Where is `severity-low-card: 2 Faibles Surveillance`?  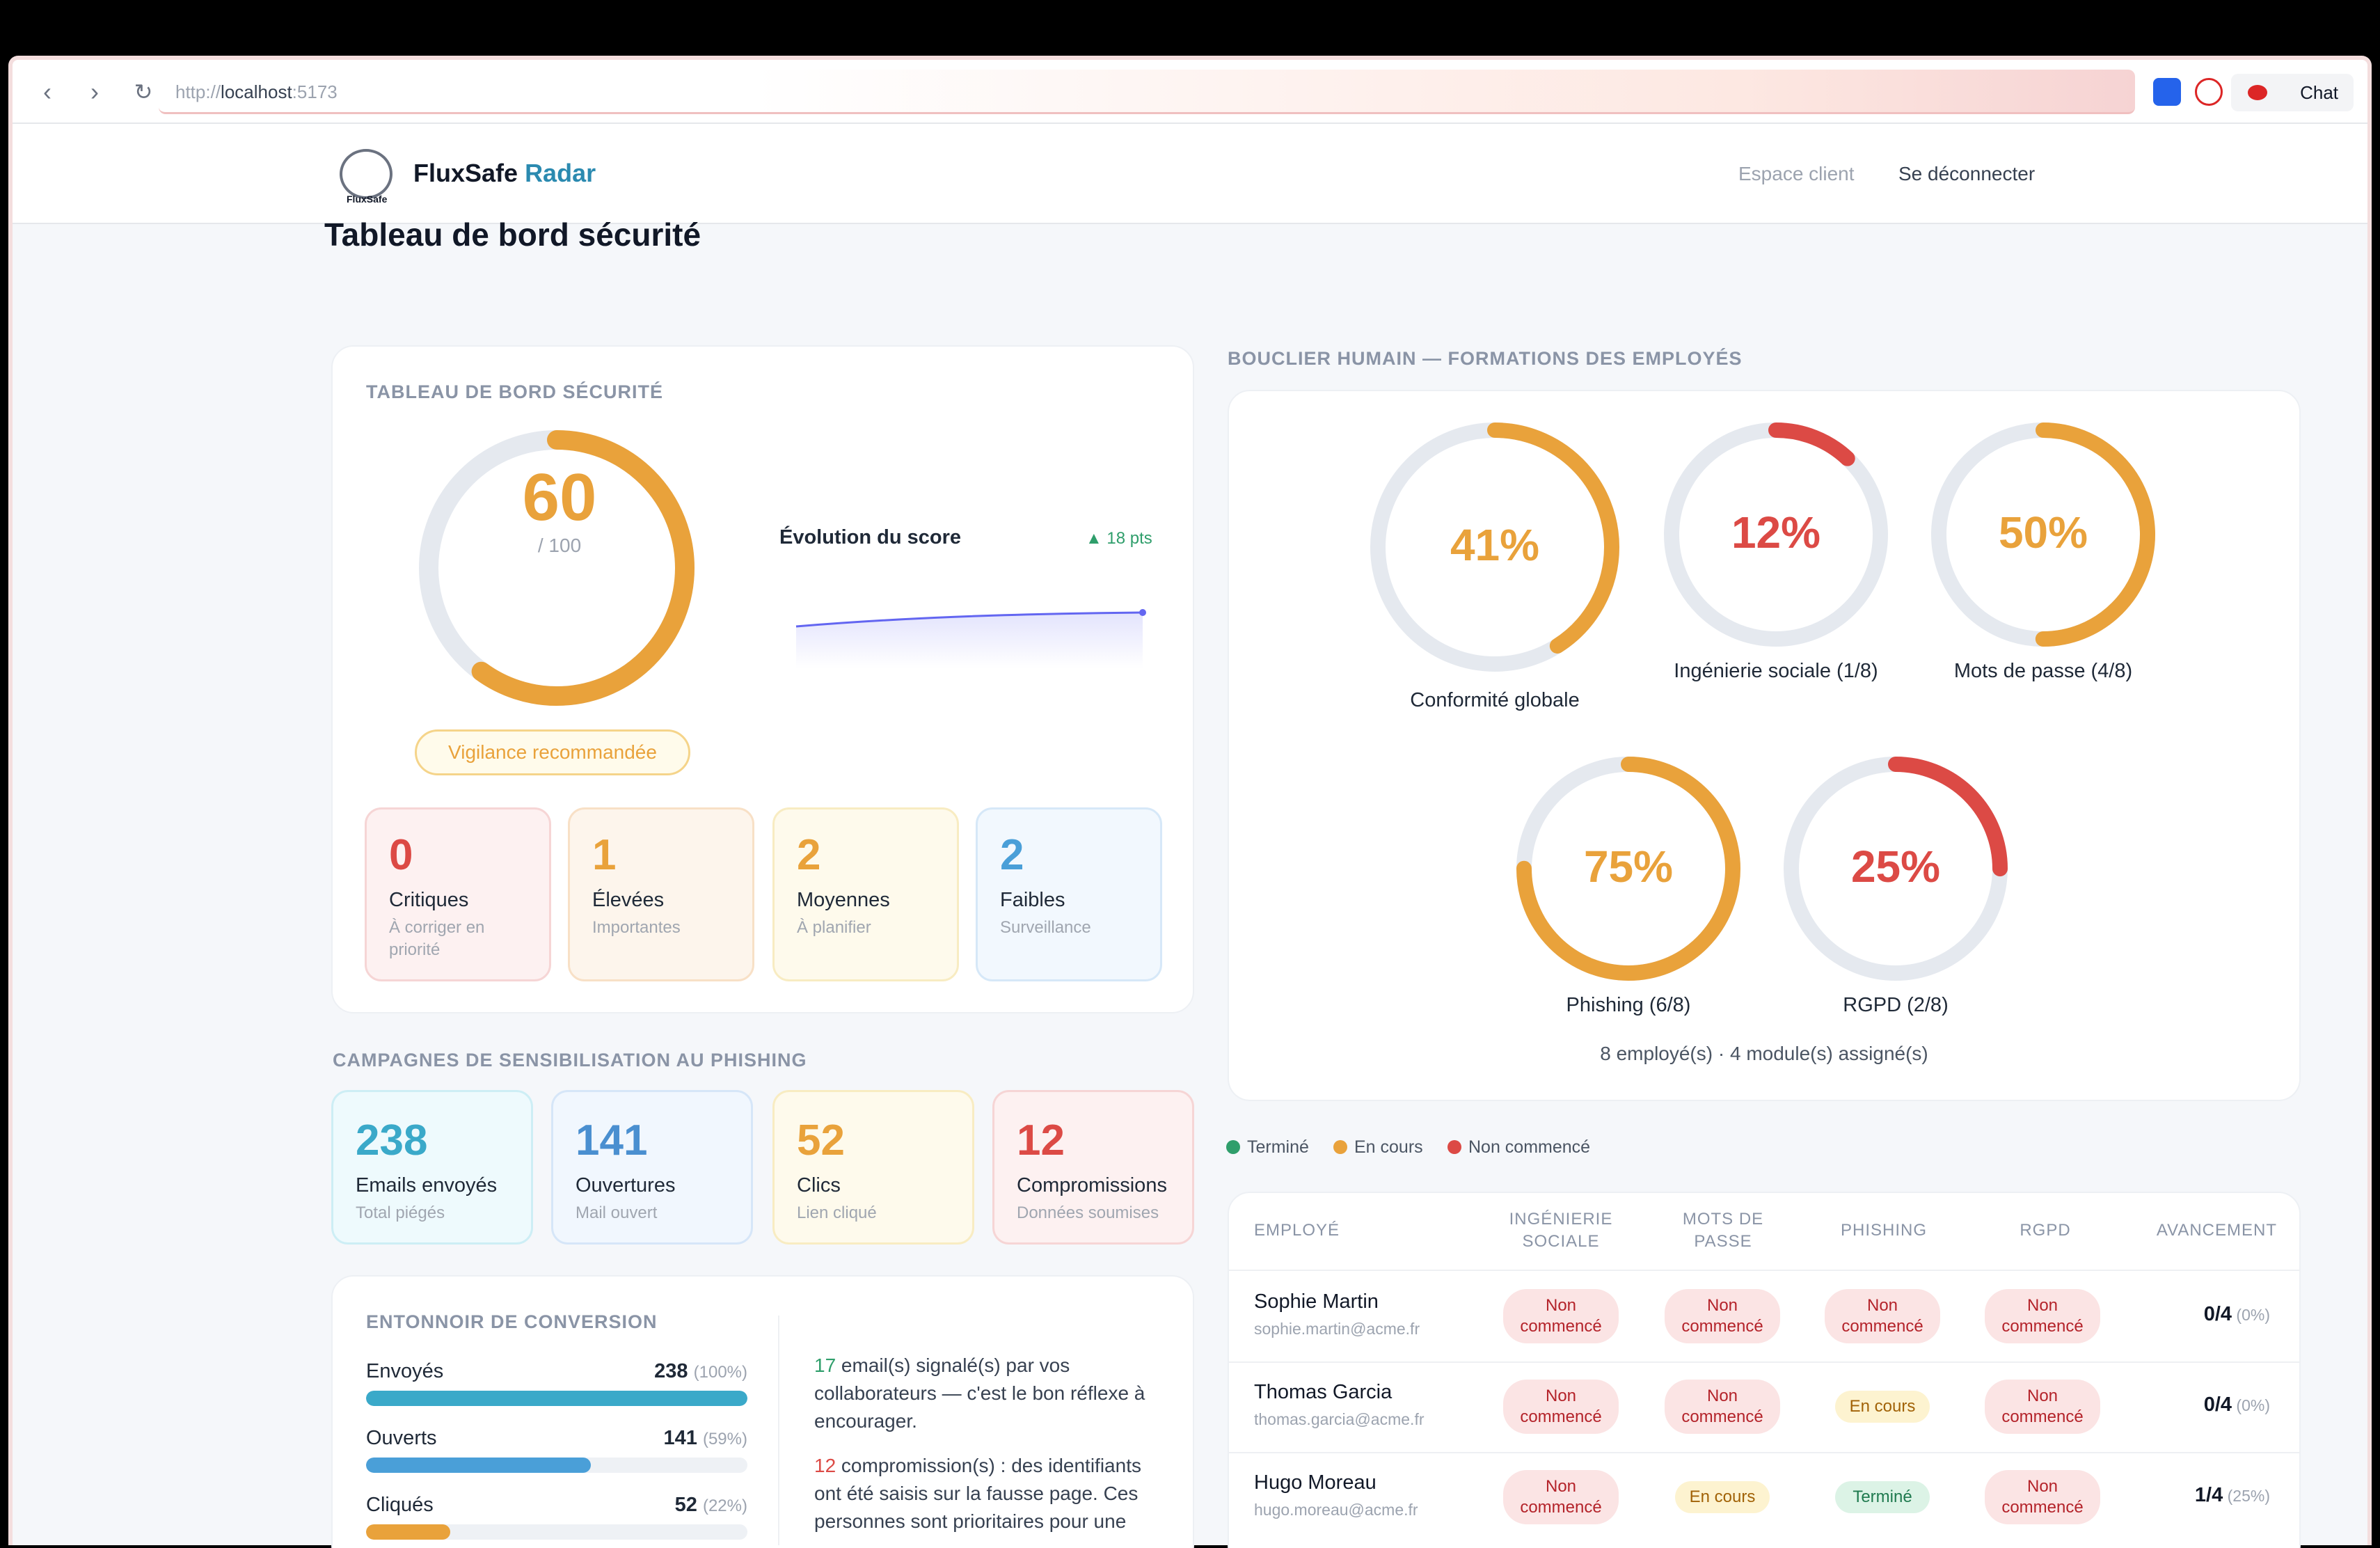 severity-low-card: 2 Faibles Surveillance is located at coordinates (1069, 894).